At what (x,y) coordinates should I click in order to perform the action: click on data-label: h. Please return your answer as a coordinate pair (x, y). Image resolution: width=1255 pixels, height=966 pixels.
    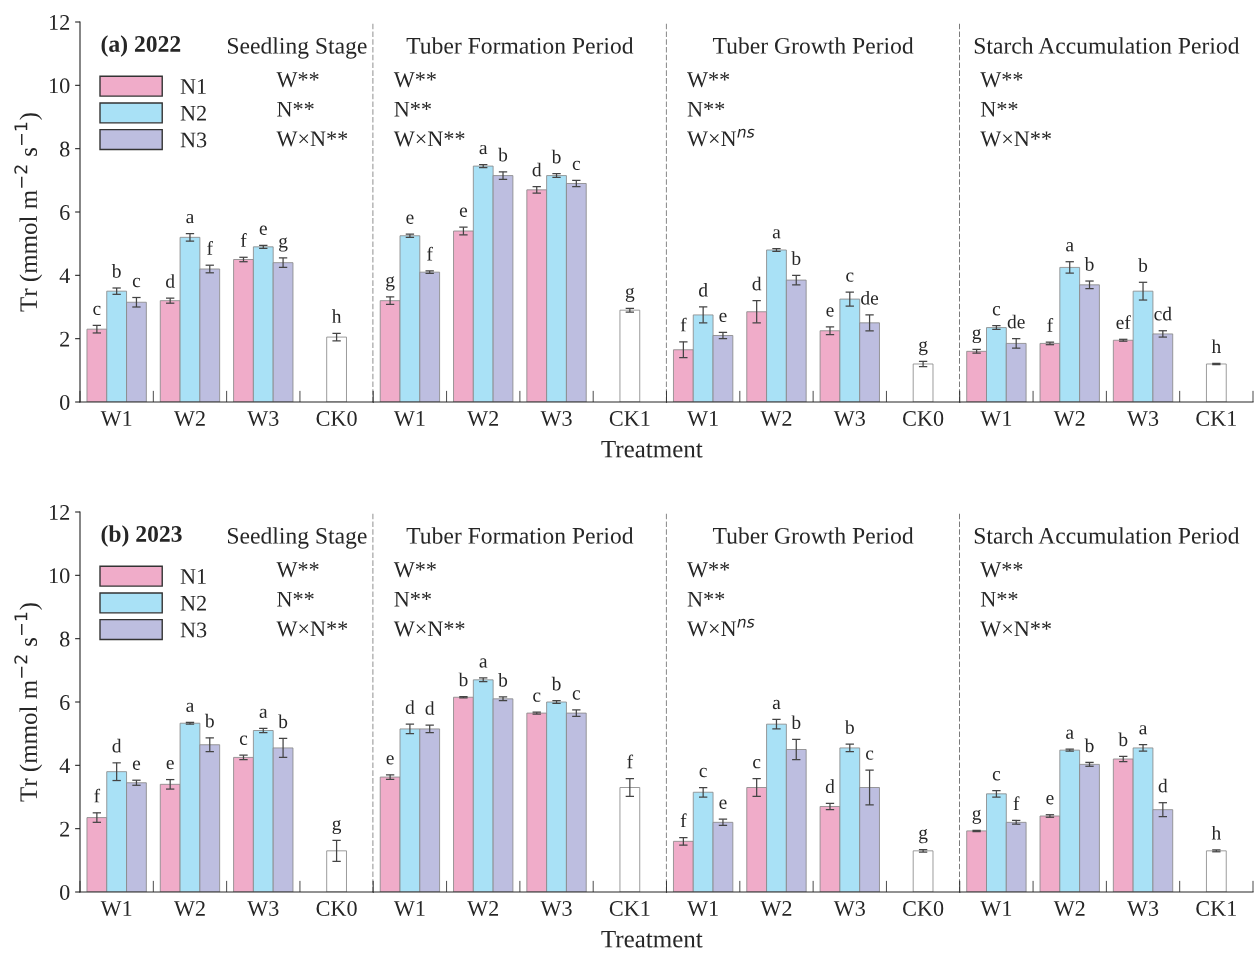
    Looking at the image, I should click on (1216, 832).